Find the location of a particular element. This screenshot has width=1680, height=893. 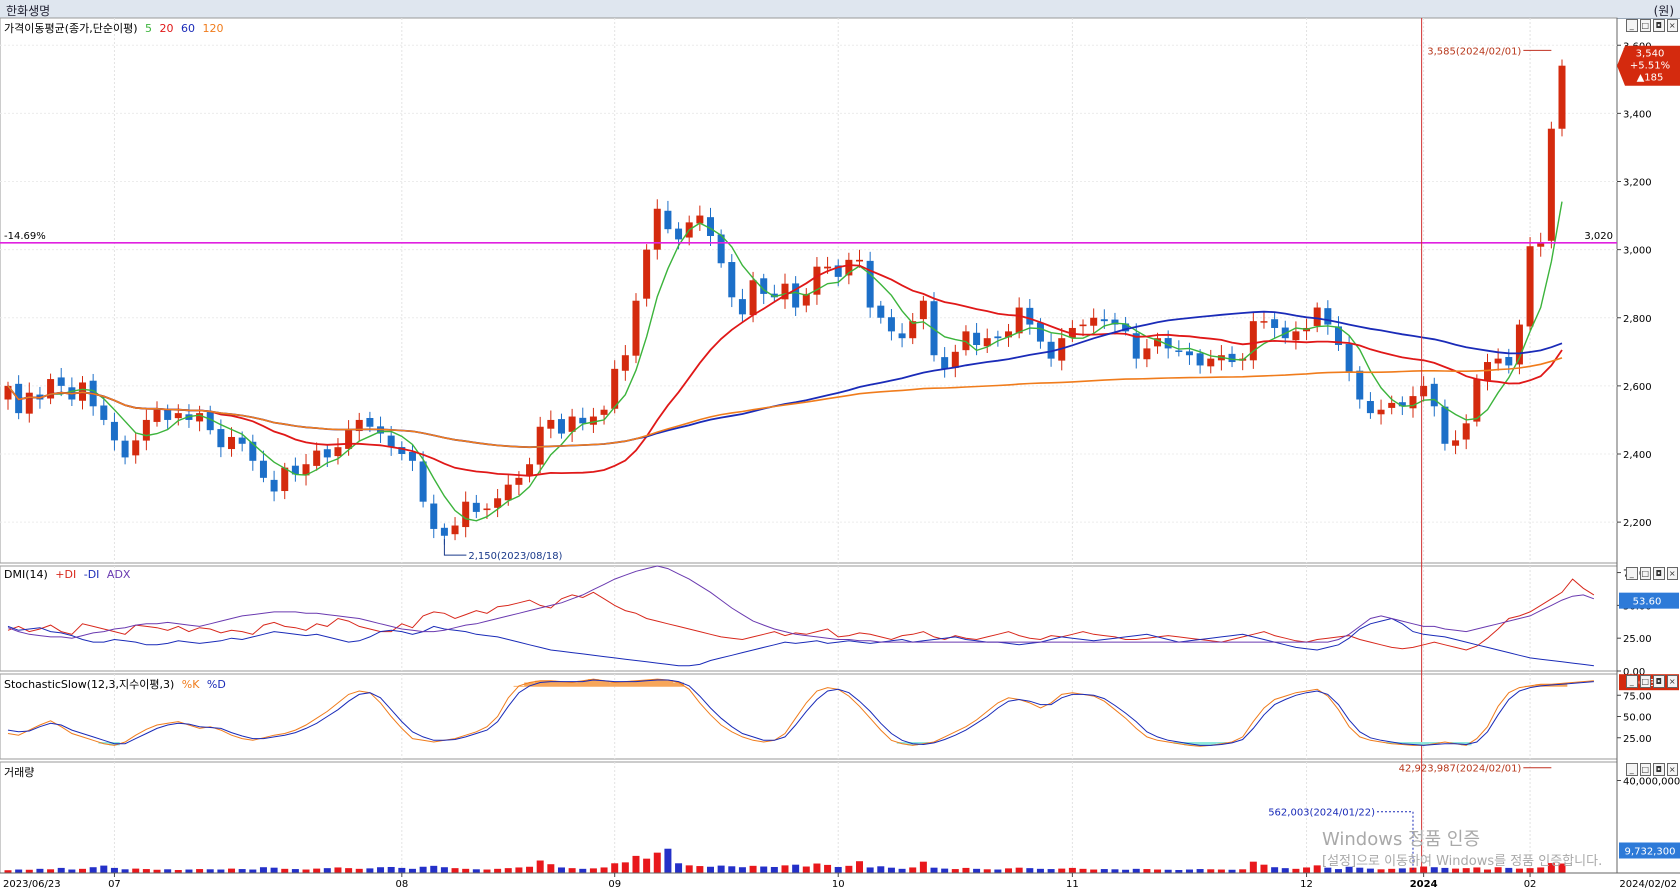

dmi-panel-controls: _ □ ◘ × is located at coordinates (1652, 573).